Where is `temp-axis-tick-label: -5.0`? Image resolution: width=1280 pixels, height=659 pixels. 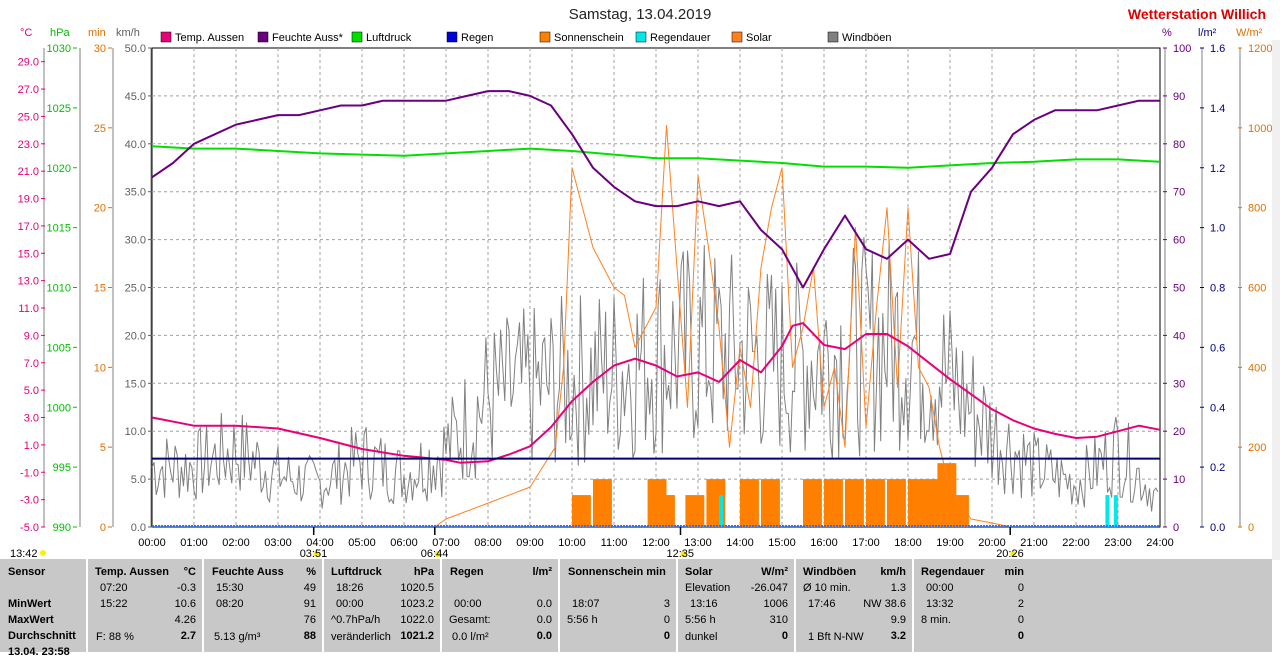 temp-axis-tick-label: -5.0 is located at coordinates (29, 528).